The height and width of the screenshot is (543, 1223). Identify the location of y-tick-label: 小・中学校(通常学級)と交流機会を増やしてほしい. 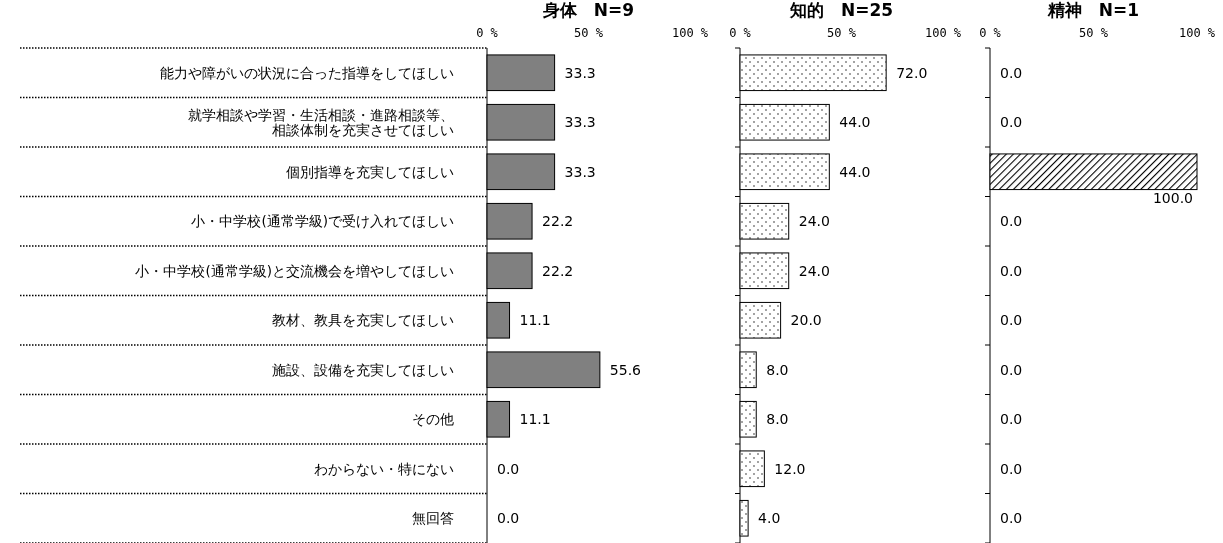
(294, 270).